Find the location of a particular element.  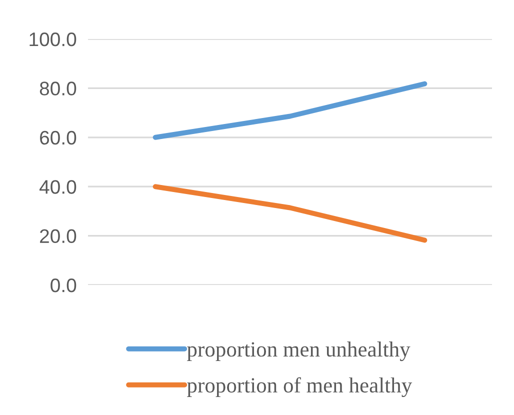

legend-label: proportion men unhealthy is located at coordinates (298, 352).